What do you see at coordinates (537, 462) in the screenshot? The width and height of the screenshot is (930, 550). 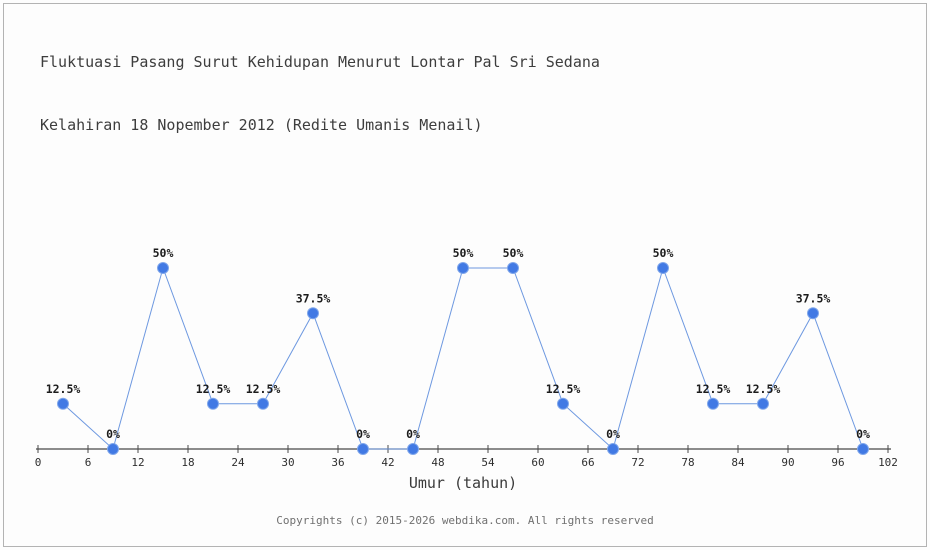 I see `x-tick-label: 60` at bounding box center [537, 462].